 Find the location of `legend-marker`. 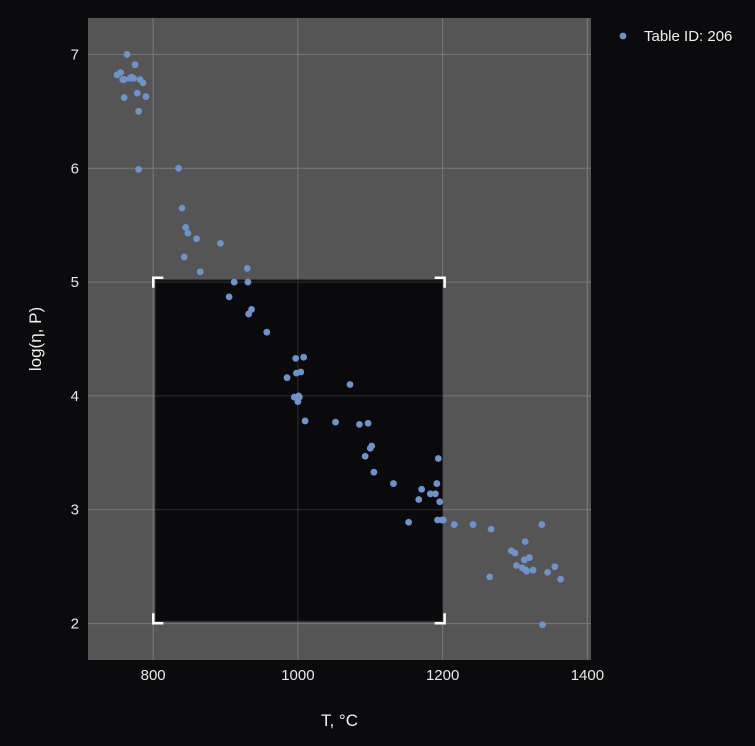

legend-marker is located at coordinates (623, 36).